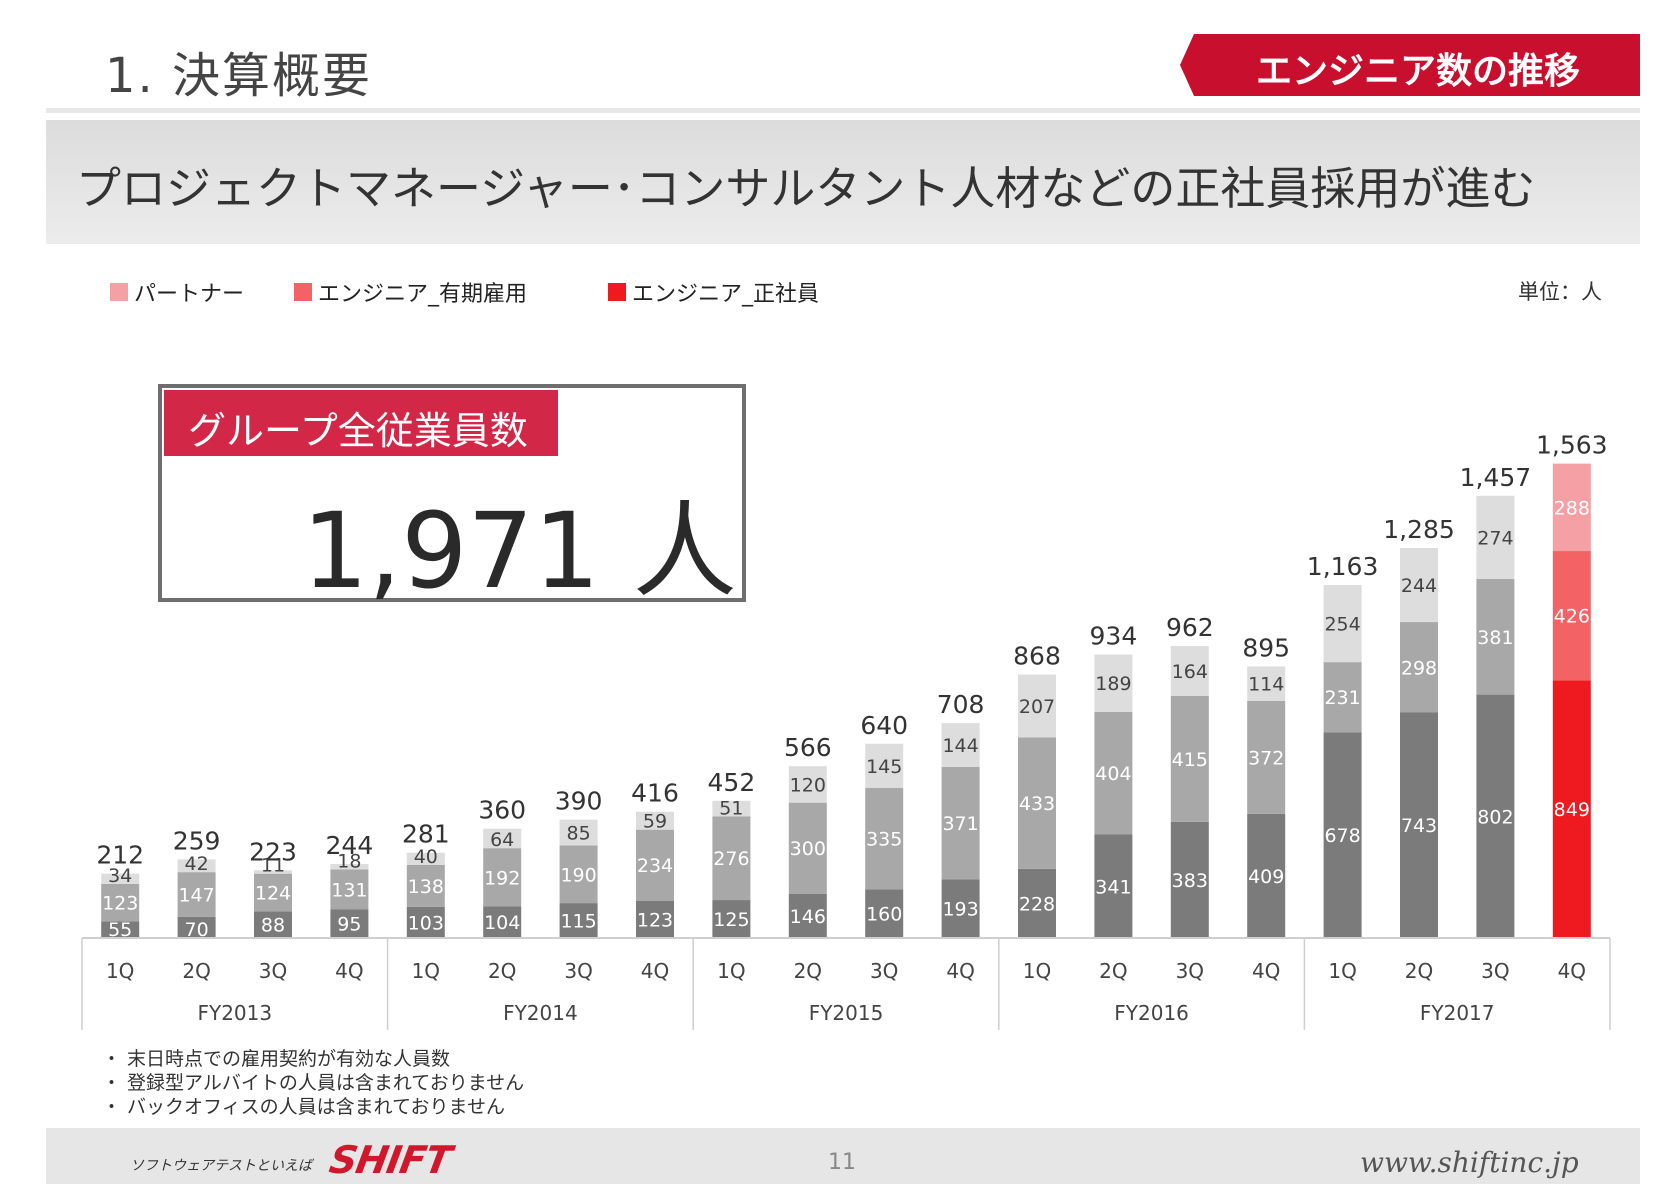 The image size is (1678, 1184). What do you see at coordinates (726, 294) in the screenshot?
I see `legend-label-fulltime: エンジニア_正社員` at bounding box center [726, 294].